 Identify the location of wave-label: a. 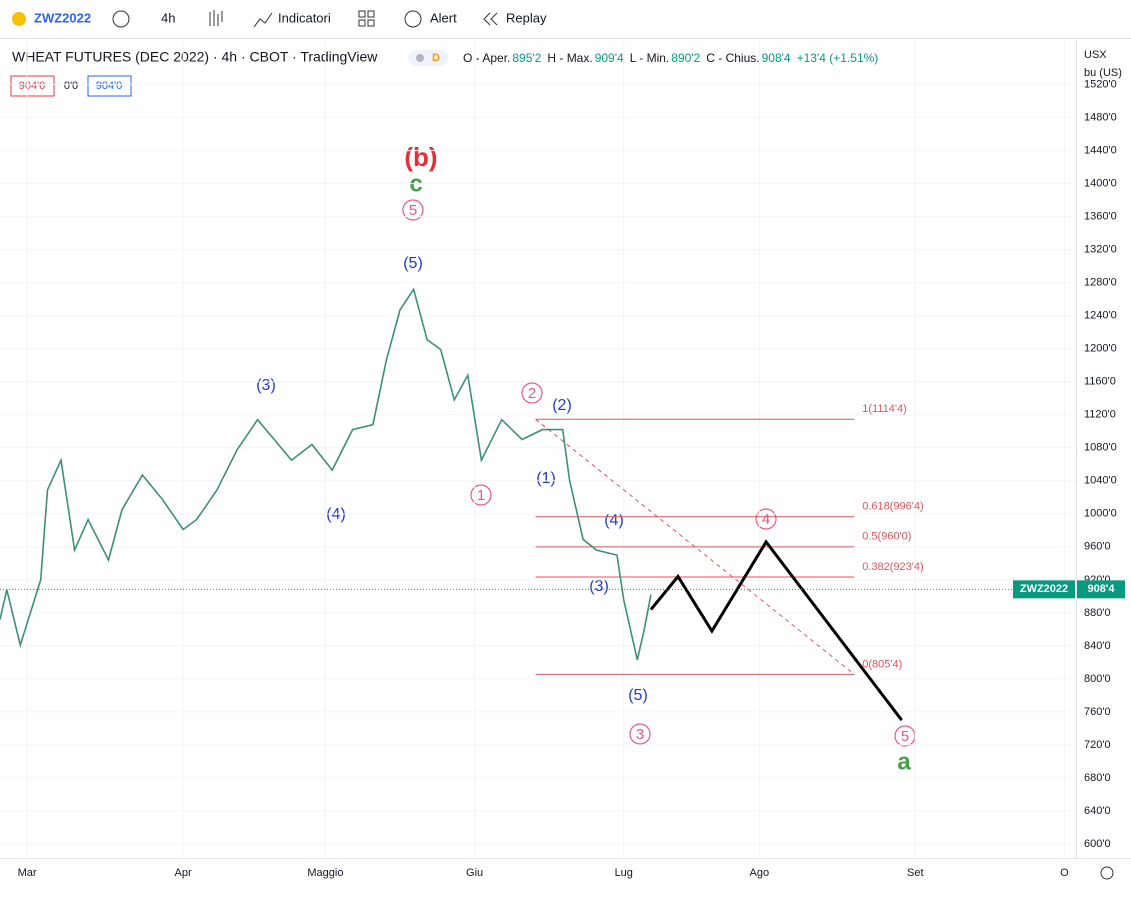
(904, 761).